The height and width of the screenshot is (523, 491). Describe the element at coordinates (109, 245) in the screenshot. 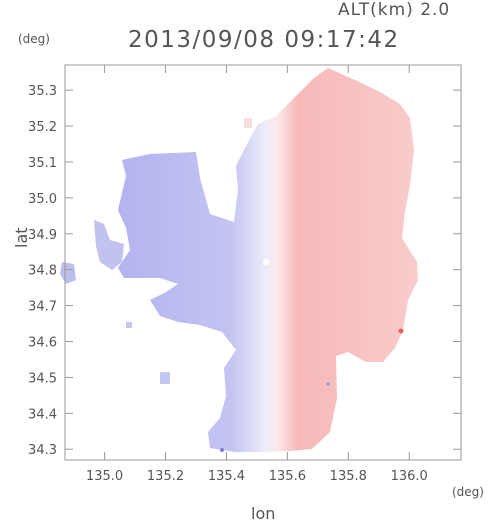

I see `velocity-field-west` at that location.